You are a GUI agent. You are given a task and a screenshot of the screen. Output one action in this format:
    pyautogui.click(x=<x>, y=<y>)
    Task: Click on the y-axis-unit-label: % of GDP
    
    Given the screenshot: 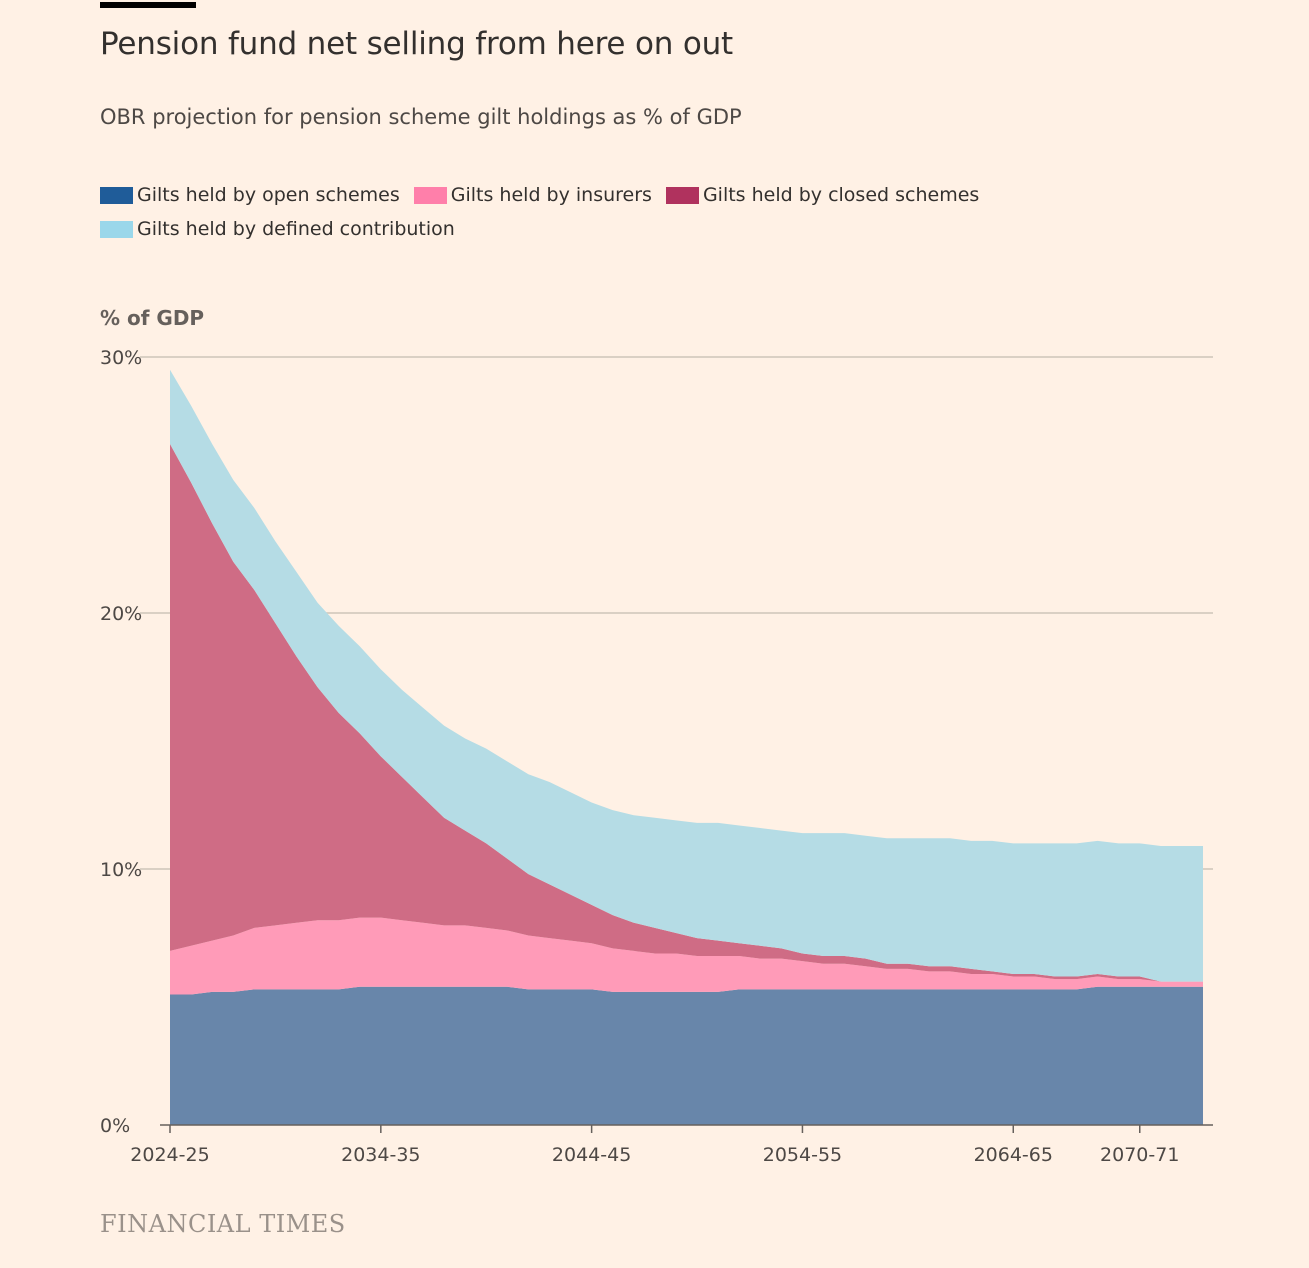 What is the action you would take?
    pyautogui.click(x=152, y=318)
    